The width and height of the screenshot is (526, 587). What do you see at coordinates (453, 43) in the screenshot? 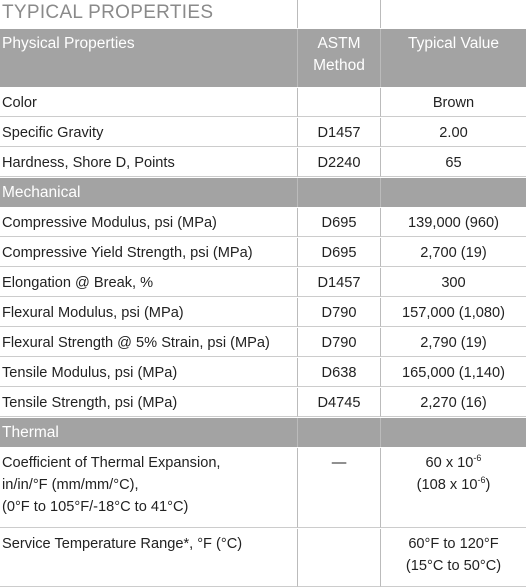
I see `header-text: Typical Value` at bounding box center [453, 43].